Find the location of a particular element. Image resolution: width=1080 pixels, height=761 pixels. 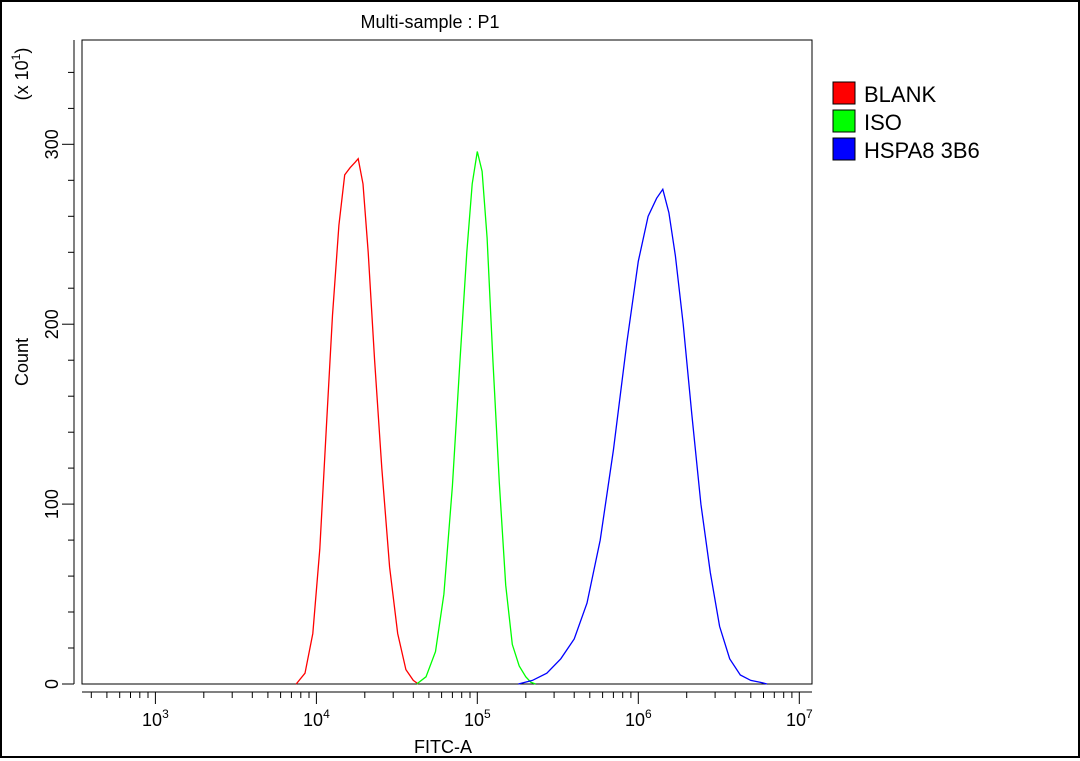

x-tick-label-0: 10³ is located at coordinates (155, 718).